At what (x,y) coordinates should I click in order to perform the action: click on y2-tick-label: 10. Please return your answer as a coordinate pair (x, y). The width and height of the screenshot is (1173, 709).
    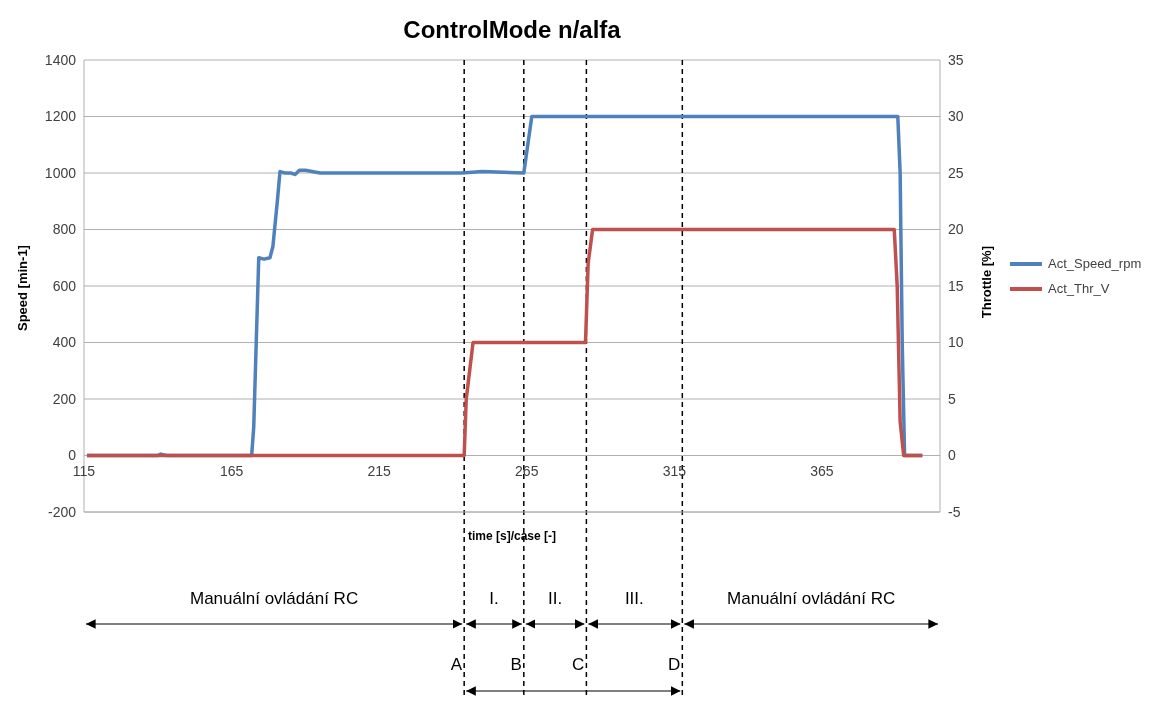
    Looking at the image, I should click on (956, 342).